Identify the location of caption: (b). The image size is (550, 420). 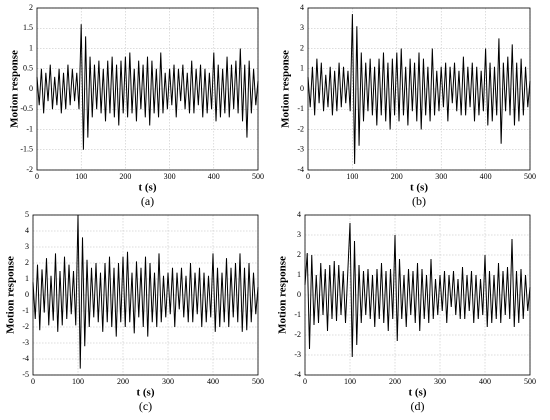
(419, 201).